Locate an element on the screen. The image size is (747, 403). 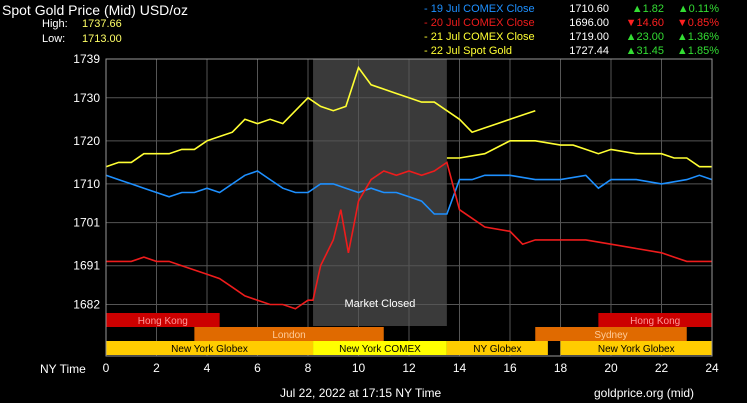
x-tick-label: 18 is located at coordinates (561, 368).